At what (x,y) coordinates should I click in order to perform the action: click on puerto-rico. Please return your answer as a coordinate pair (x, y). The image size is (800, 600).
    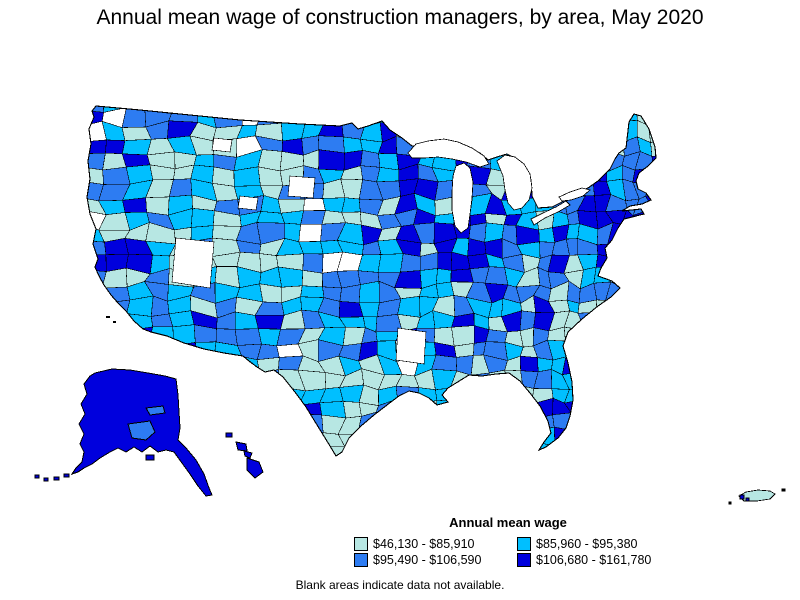
    Looking at the image, I should click on (757, 496).